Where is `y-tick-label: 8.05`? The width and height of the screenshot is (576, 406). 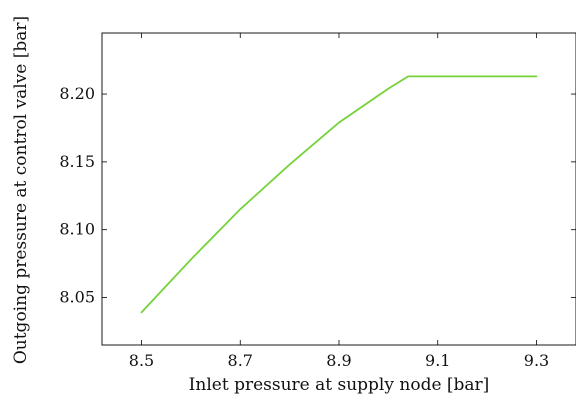
y-tick-label: 8.05 is located at coordinates (77, 297).